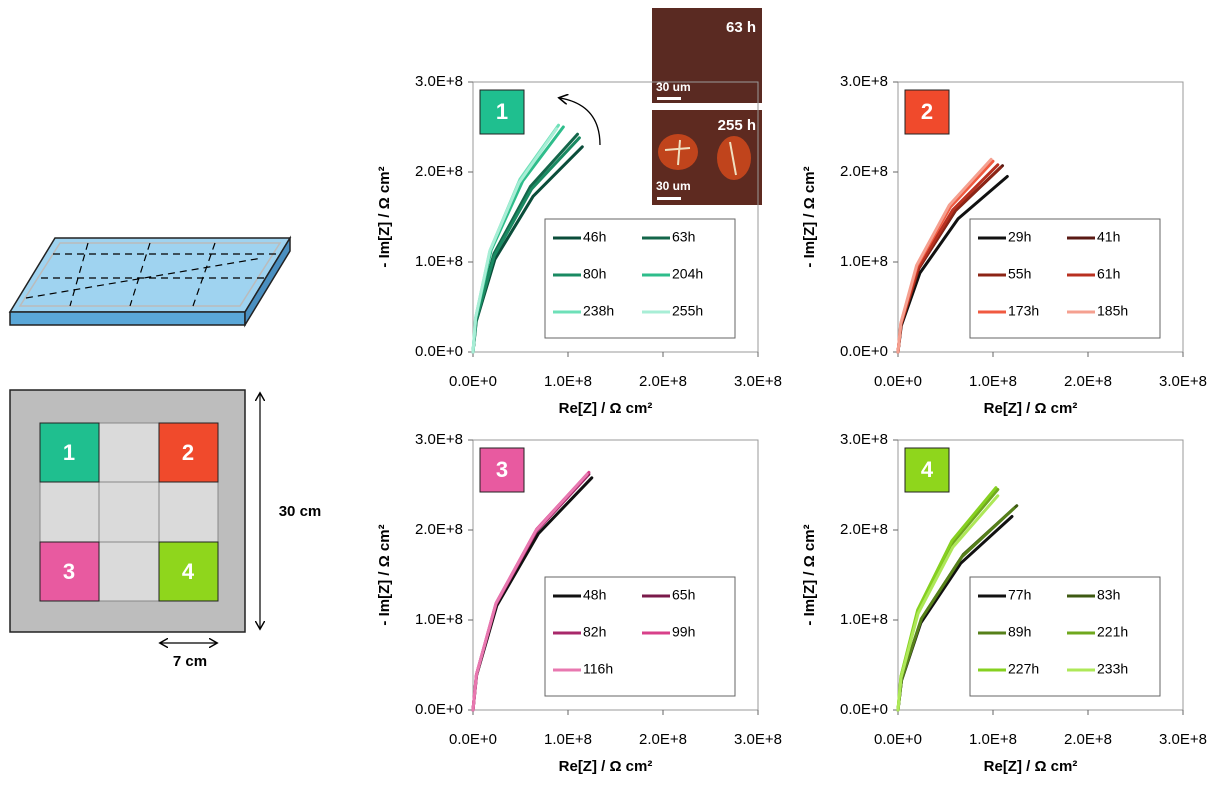 The image size is (1212, 785). What do you see at coordinates (1112, 632) in the screenshot?
I see `legend-label: 221h` at bounding box center [1112, 632].